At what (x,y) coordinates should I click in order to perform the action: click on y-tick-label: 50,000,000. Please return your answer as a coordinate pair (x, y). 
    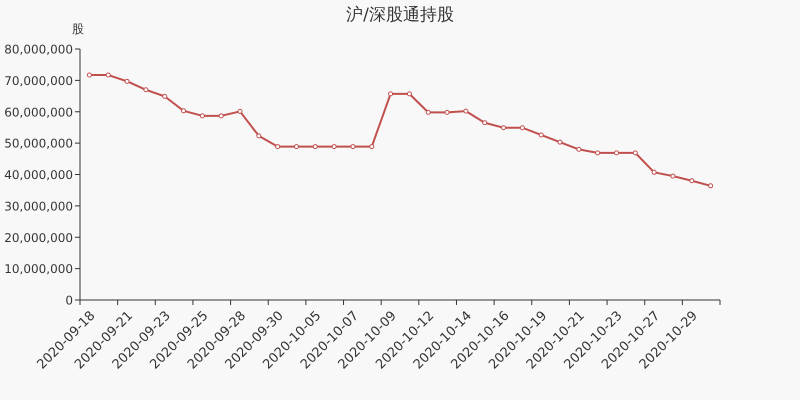
    Looking at the image, I should click on (38, 143).